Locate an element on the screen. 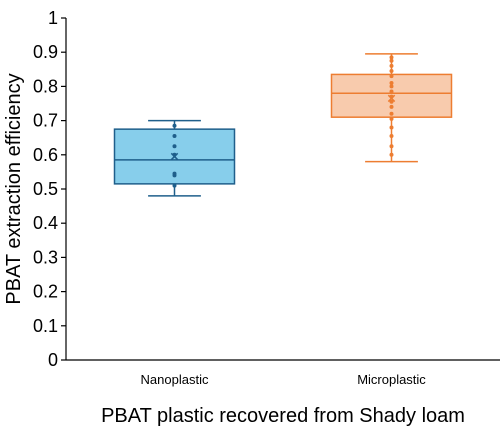 Image resolution: width=500 pixels, height=438 pixels. box-microplastic is located at coordinates (391, 108).